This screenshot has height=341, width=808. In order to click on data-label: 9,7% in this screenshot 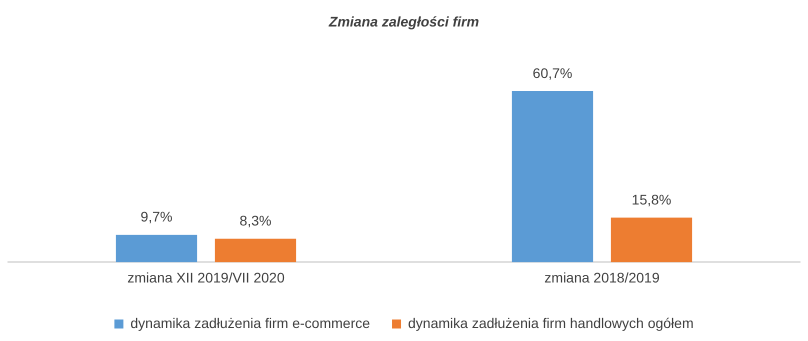, I will do `click(156, 216)`.